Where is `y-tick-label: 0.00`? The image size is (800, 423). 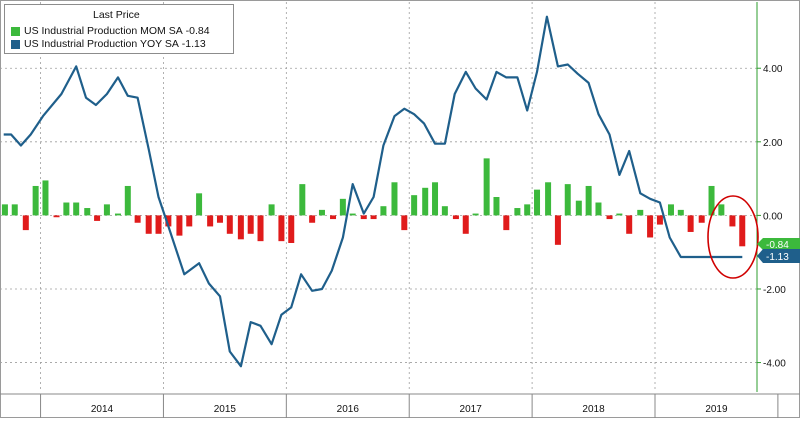 y-tick-label: 0.00 is located at coordinates (773, 216).